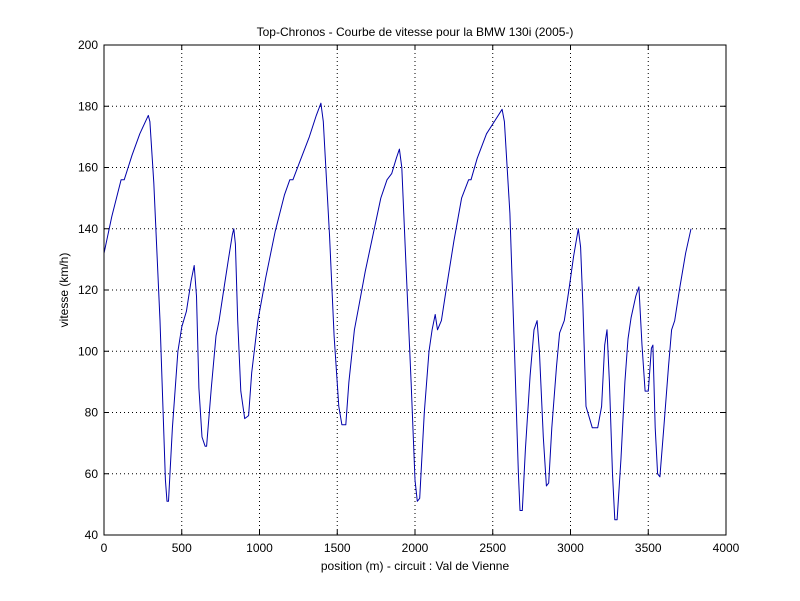 Image resolution: width=800 pixels, height=601 pixels. What do you see at coordinates (415, 566) in the screenshot?
I see `x-axis-label: position (m) - circuit : Val de Vienne` at bounding box center [415, 566].